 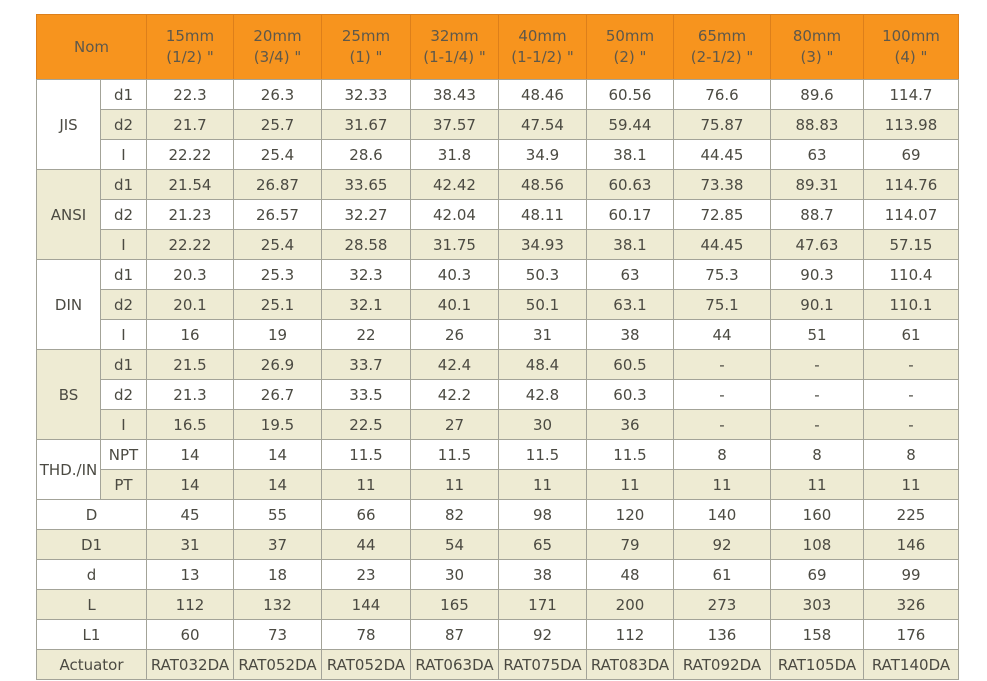 I want to click on value-cell: 110.4, so click(x=911, y=274).